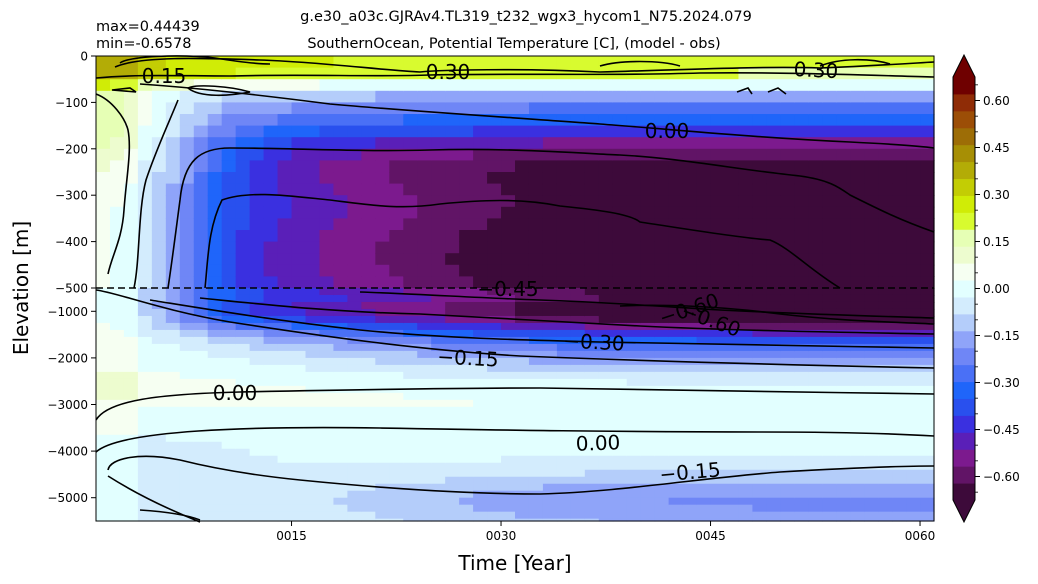 The image size is (1038, 584). Describe the element at coordinates (964, 66) in the screenshot. I see `colorbar-extend-high` at that location.